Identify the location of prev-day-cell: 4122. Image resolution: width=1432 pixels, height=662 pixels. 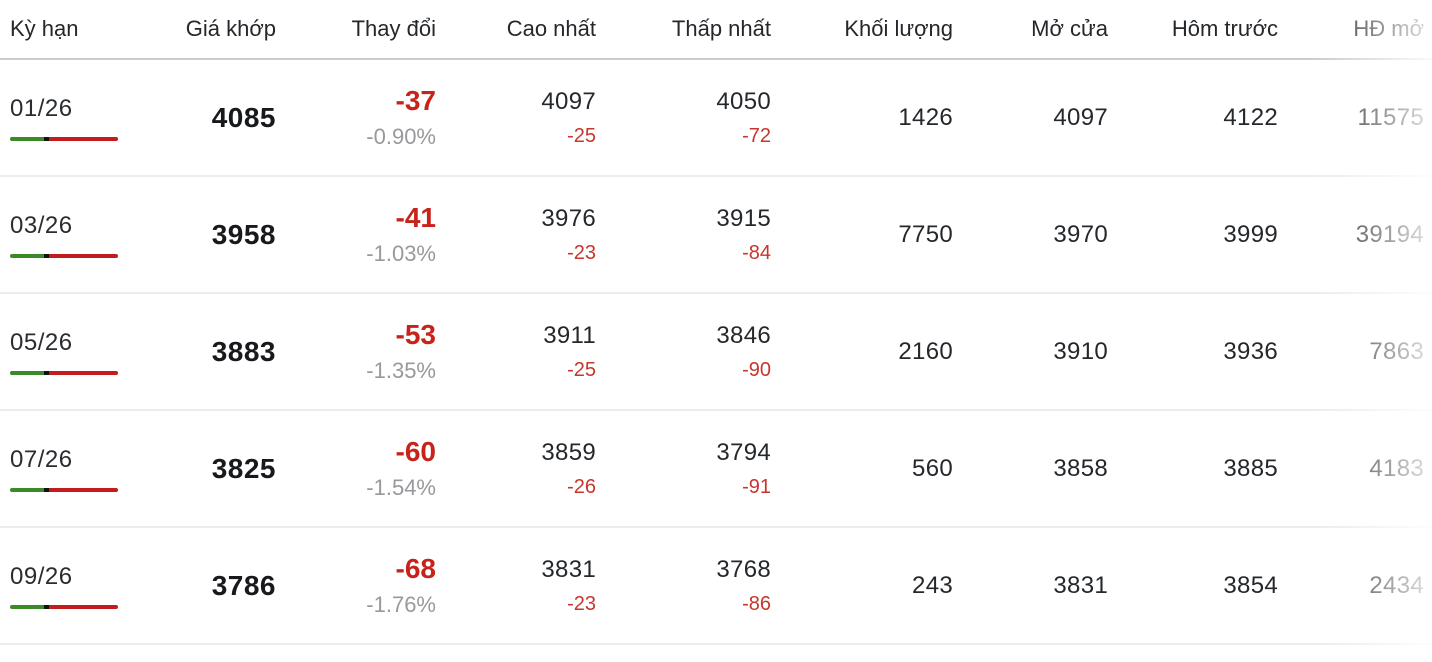
(1197, 117).